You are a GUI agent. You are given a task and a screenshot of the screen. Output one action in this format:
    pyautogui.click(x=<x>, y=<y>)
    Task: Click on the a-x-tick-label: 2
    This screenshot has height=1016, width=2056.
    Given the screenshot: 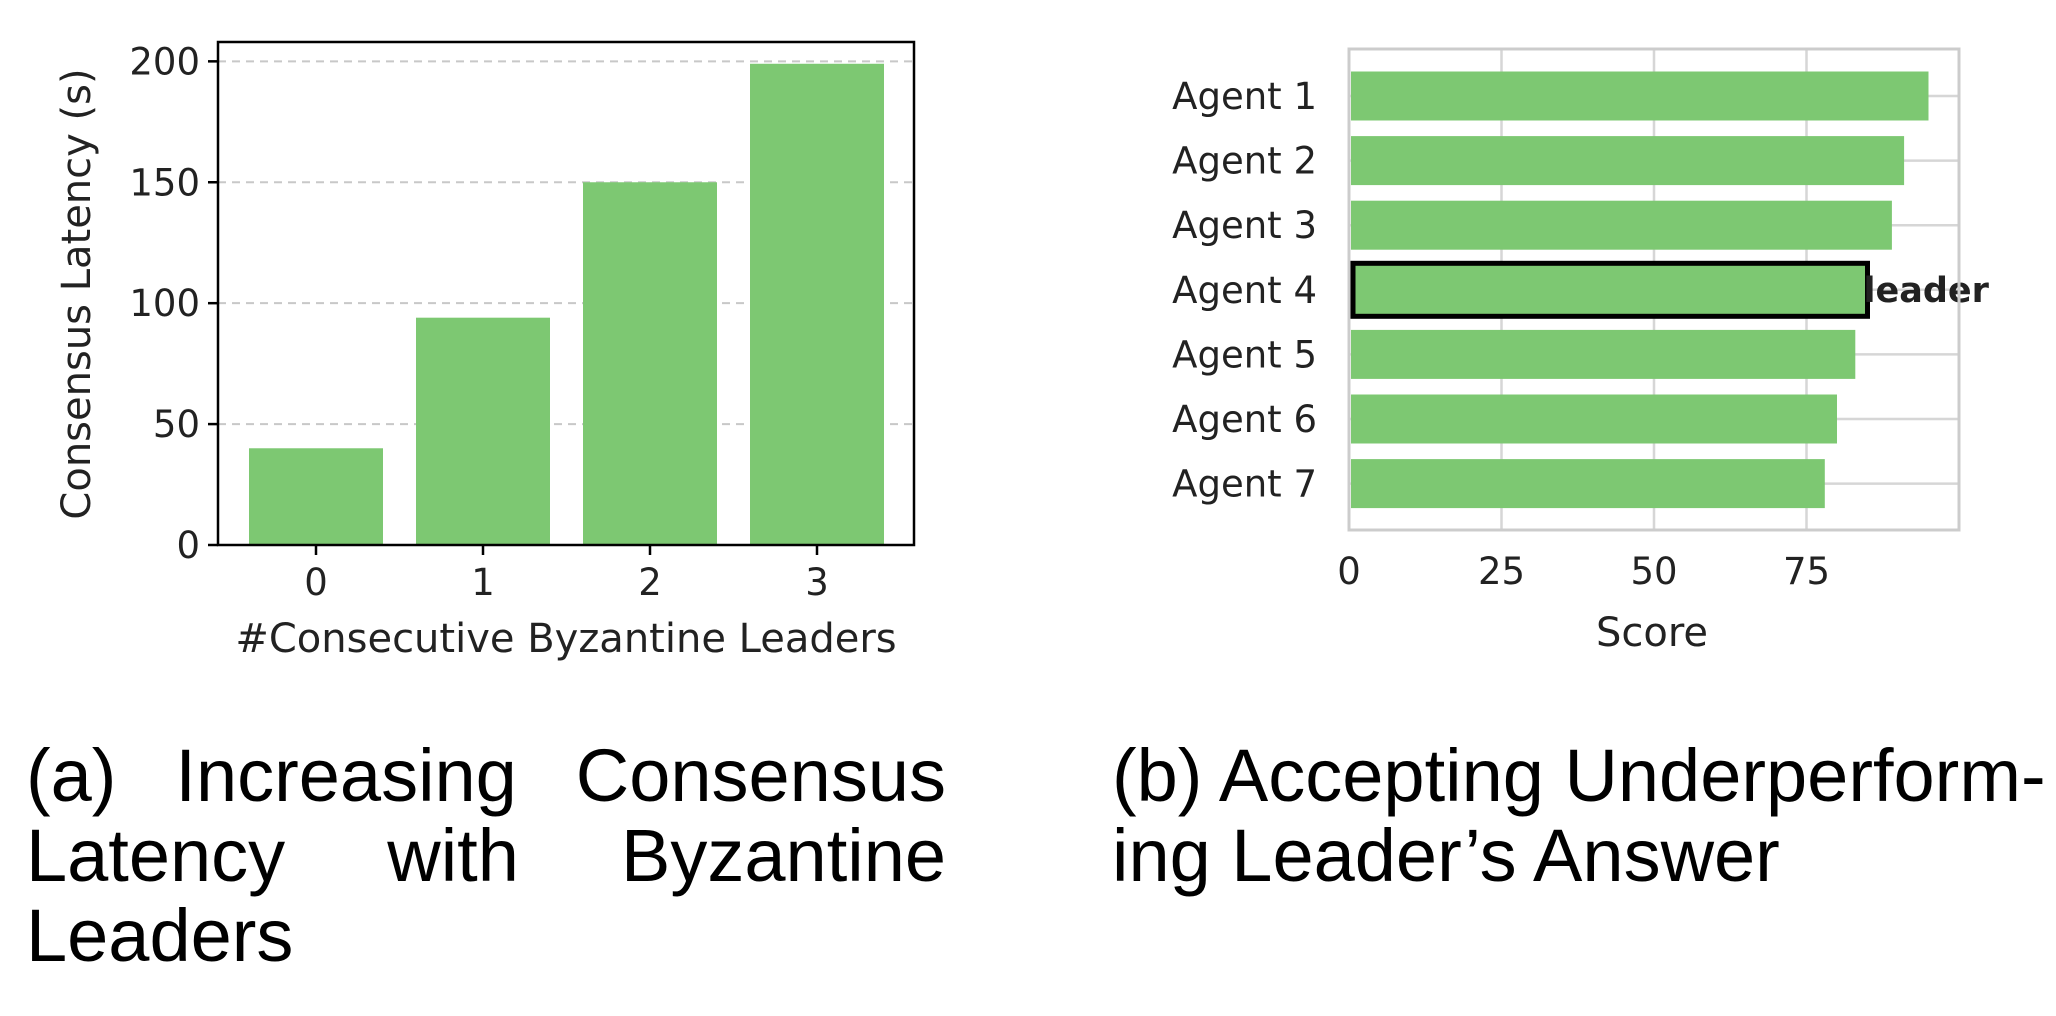 What is the action you would take?
    pyautogui.click(x=650, y=582)
    